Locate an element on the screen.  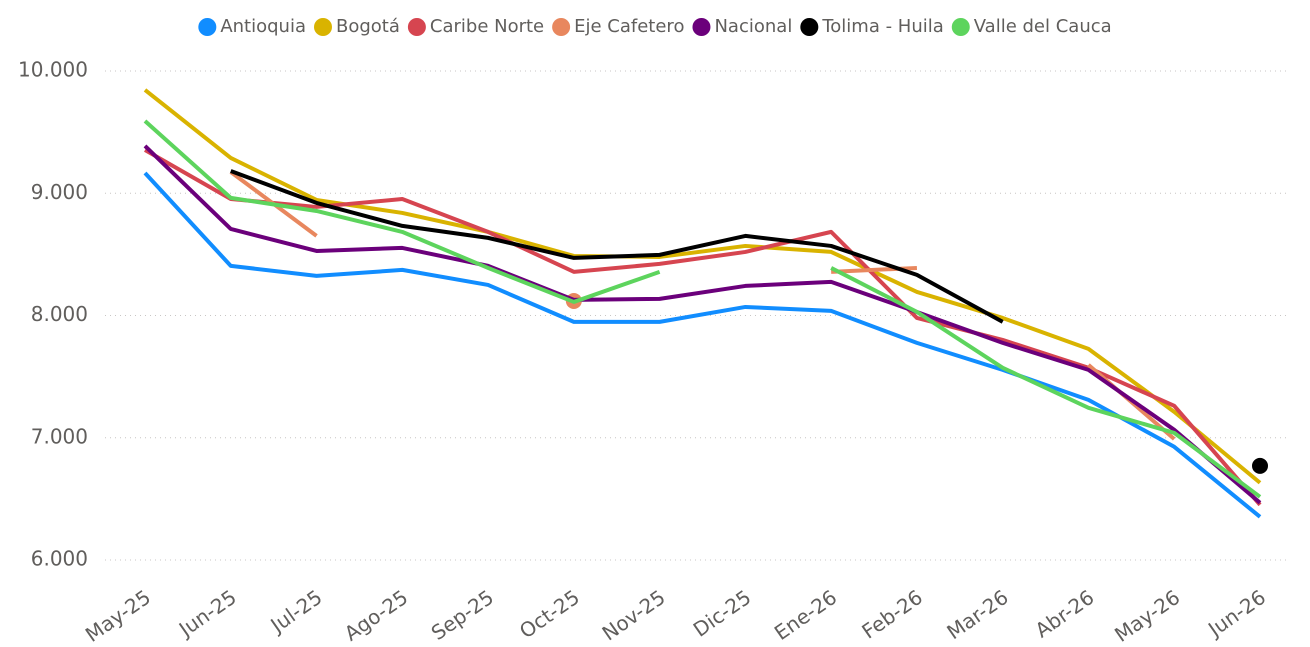
legend-label: Caribe Norte is located at coordinates (487, 26).